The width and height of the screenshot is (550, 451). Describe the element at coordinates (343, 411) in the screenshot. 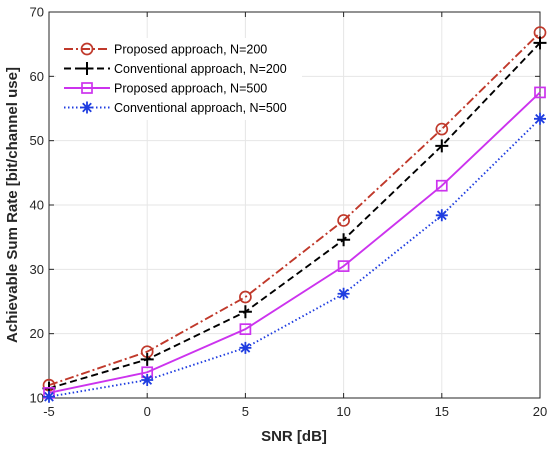

I see `x-tick-label: 10` at that location.